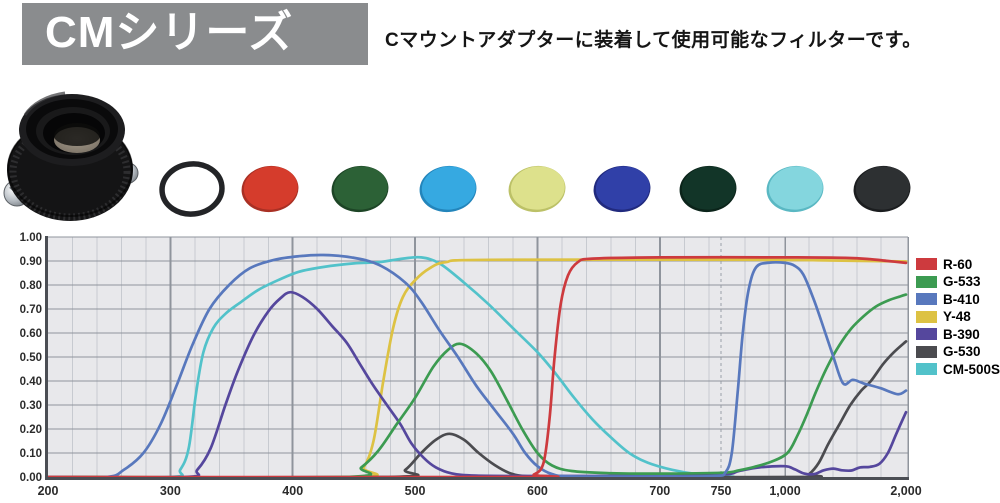 The height and width of the screenshot is (503, 1000). I want to click on filter-disc-red-filter, so click(270, 189).